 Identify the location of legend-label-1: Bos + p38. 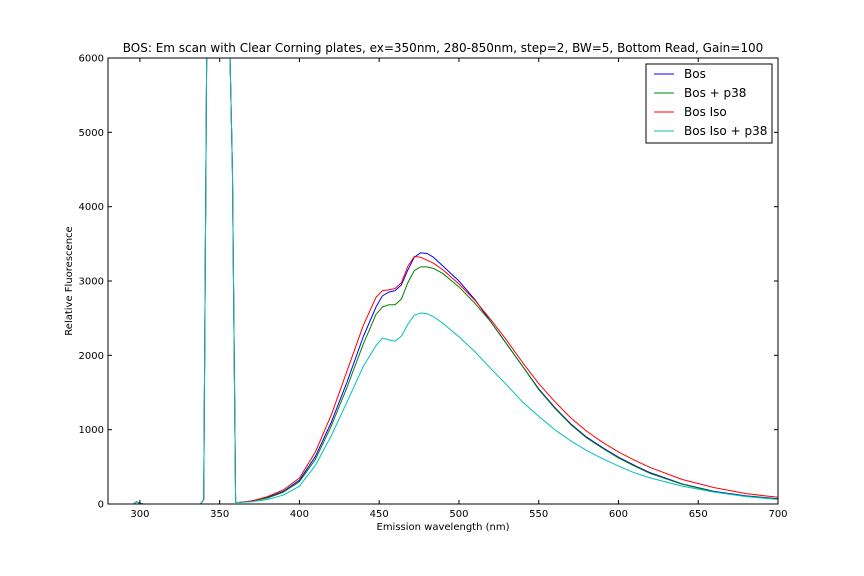
(715, 93).